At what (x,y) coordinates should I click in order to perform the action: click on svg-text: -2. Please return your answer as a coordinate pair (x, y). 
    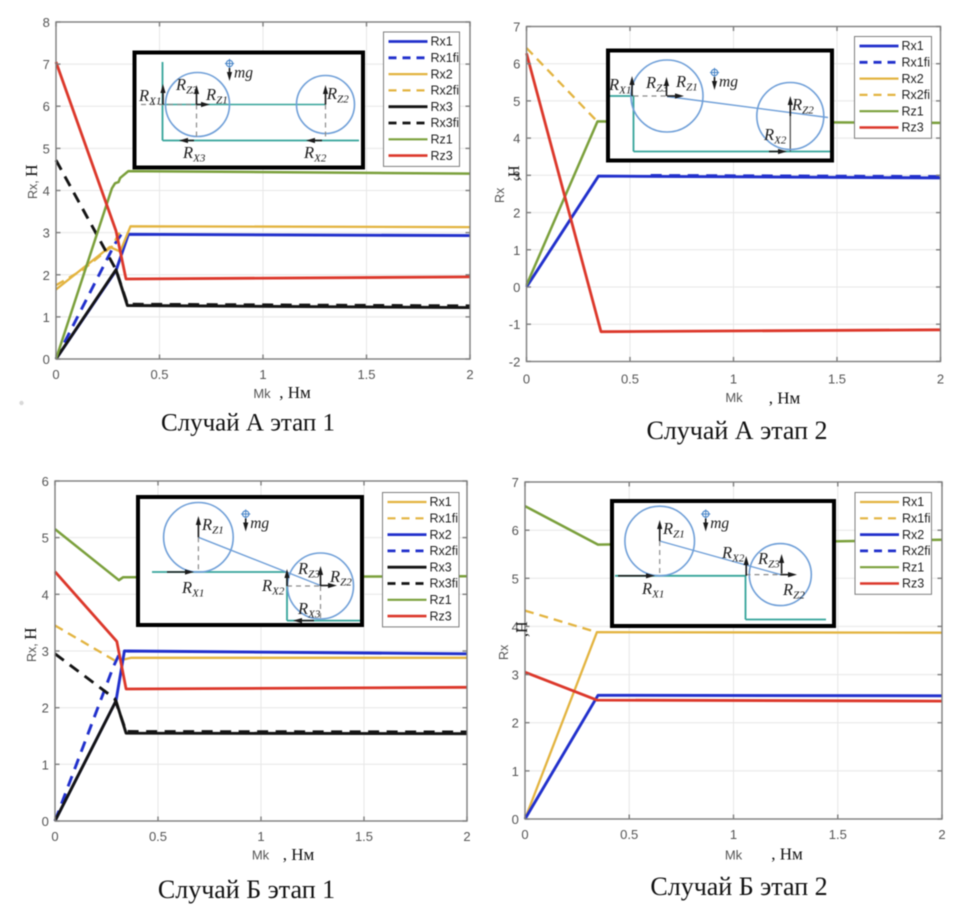
    Looking at the image, I should click on (515, 361).